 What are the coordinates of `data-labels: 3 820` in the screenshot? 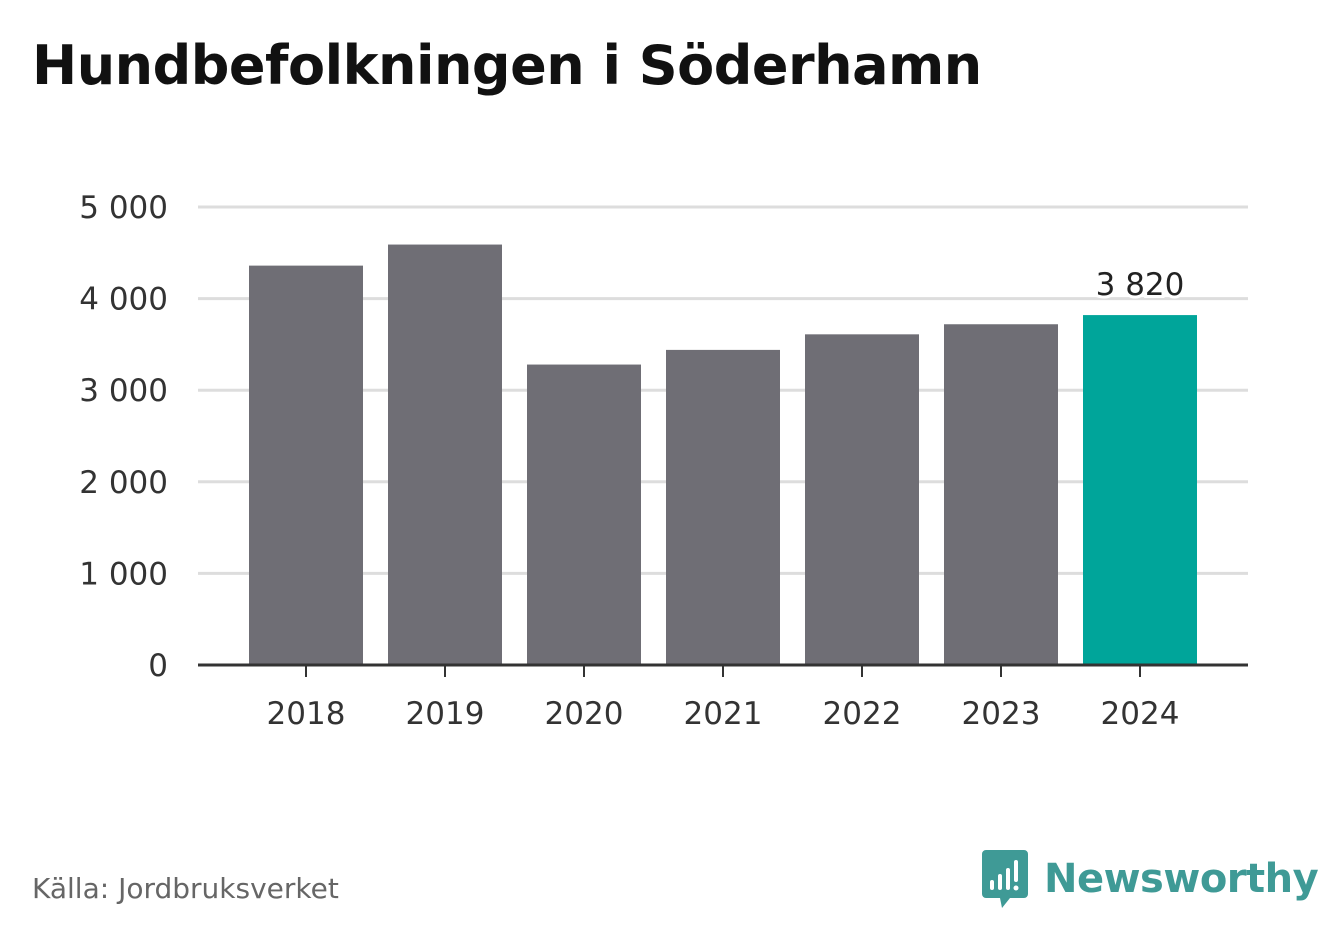 It's located at (1140, 285).